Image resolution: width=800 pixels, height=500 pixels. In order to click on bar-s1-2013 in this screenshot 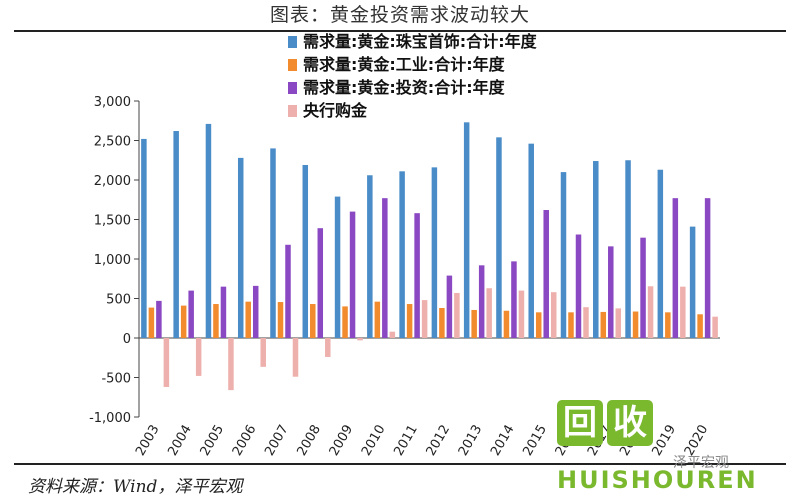, I will do `click(466, 230)`.